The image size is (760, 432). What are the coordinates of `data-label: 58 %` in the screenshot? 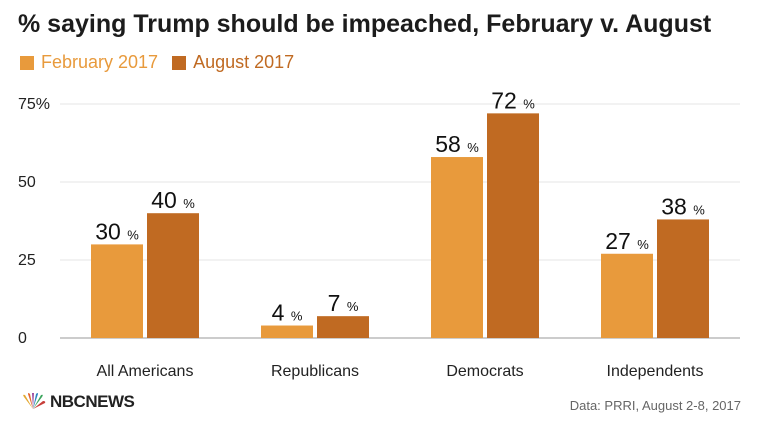 It's located at (457, 144).